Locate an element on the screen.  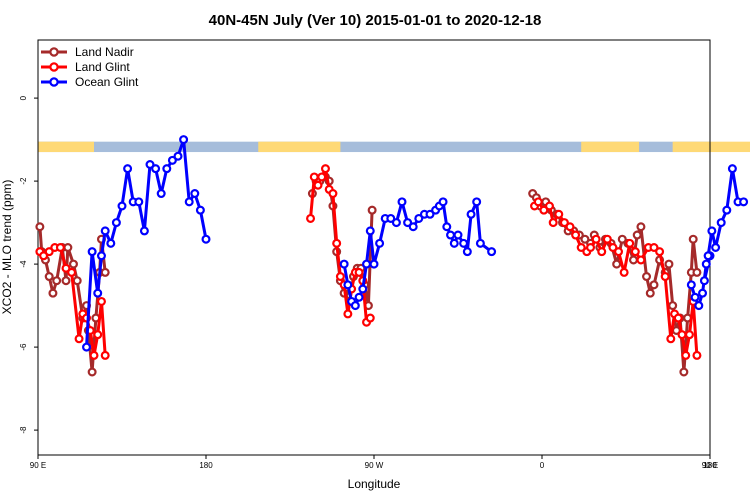
legend-label: Land Nadir is located at coordinates (104, 52).